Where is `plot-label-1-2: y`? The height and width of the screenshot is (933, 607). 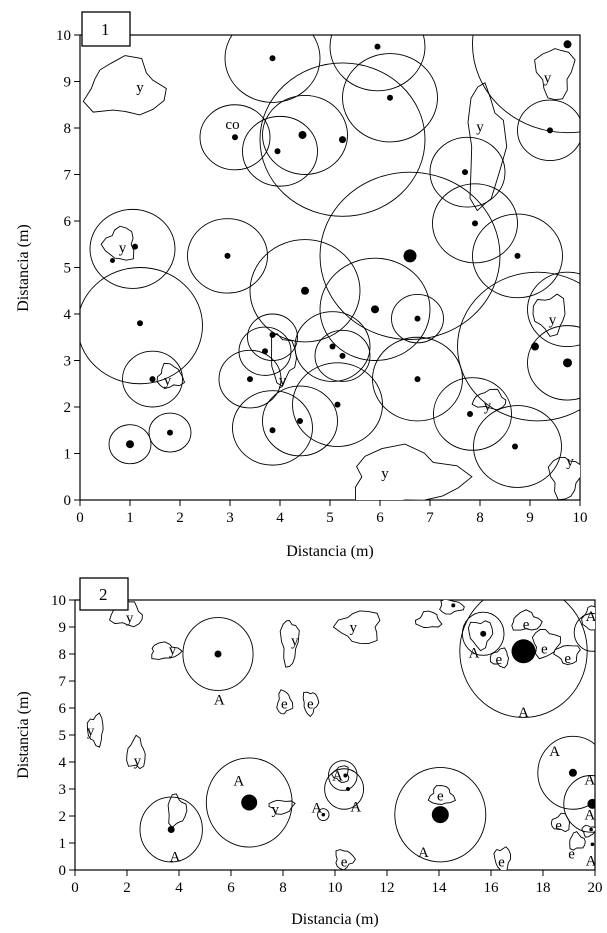 plot-label-1-2: y is located at coordinates (548, 79).